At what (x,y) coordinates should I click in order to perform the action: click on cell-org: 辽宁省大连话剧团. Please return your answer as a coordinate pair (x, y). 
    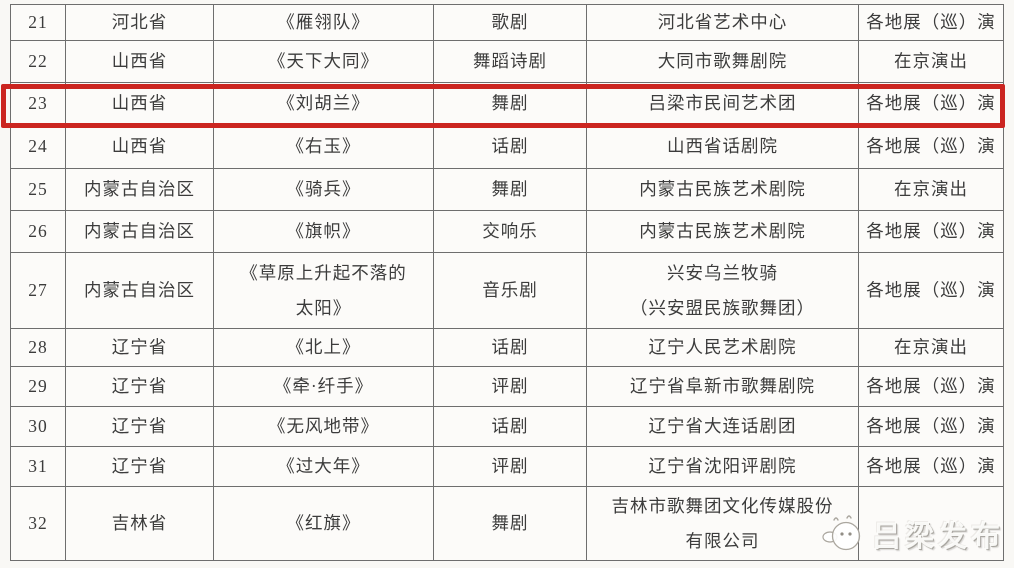
    Looking at the image, I should click on (722, 426).